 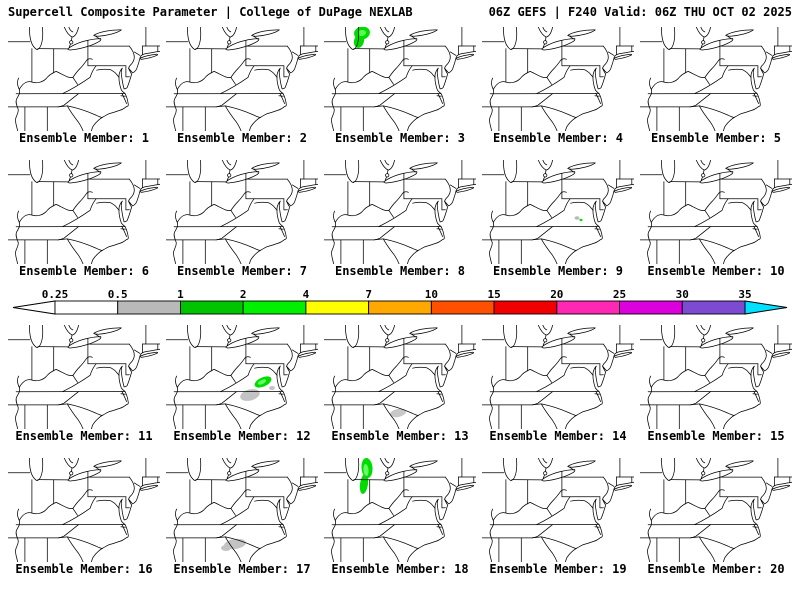 I want to click on ensemble-panel-4: Ensemble Member: 4, so click(x=558, y=86).